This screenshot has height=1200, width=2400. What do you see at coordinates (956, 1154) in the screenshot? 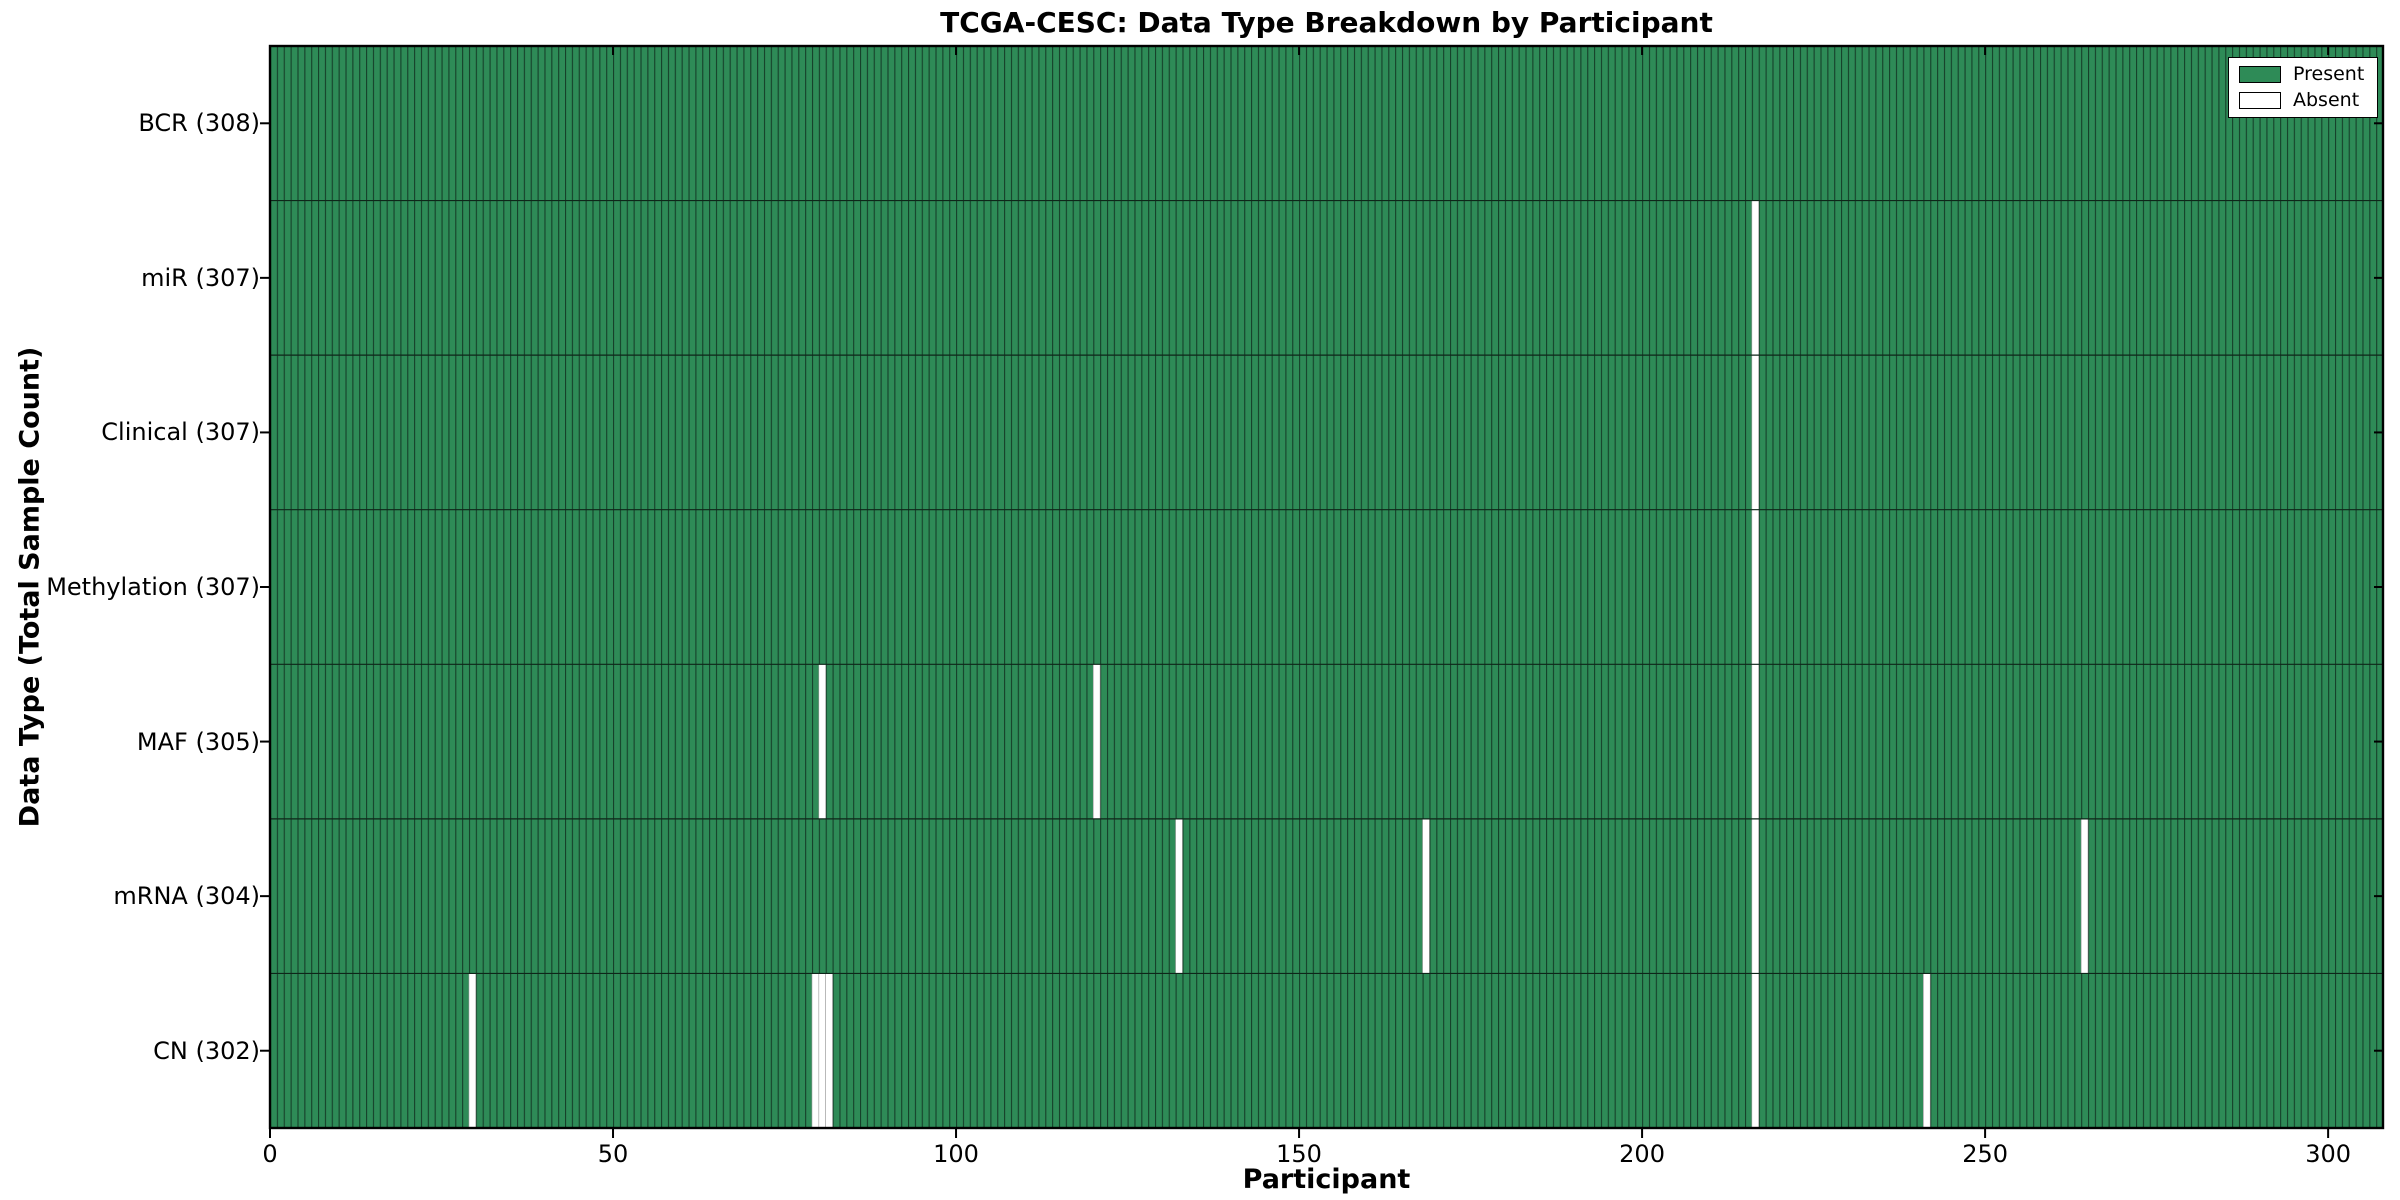
I see `x-tick-label: 100` at bounding box center [956, 1154].